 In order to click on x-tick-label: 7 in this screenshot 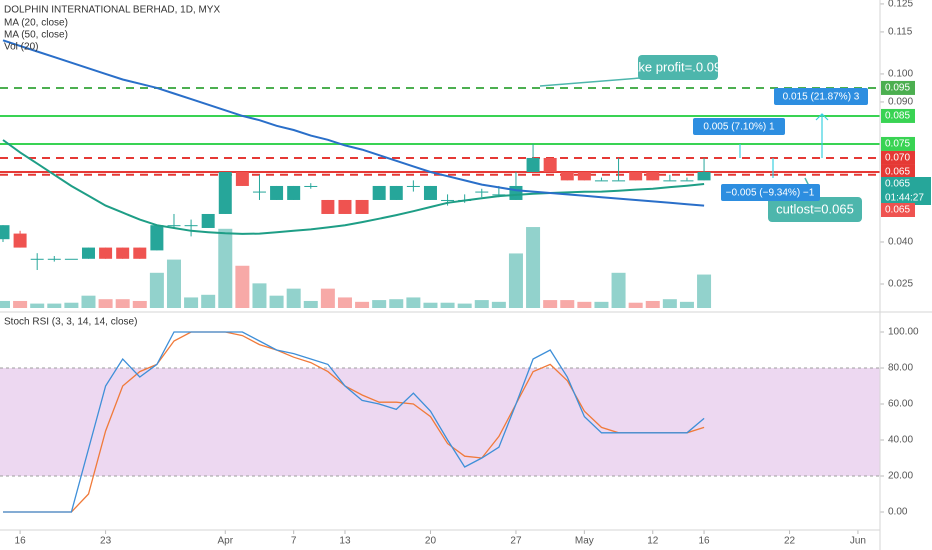, I will do `click(294, 541)`.